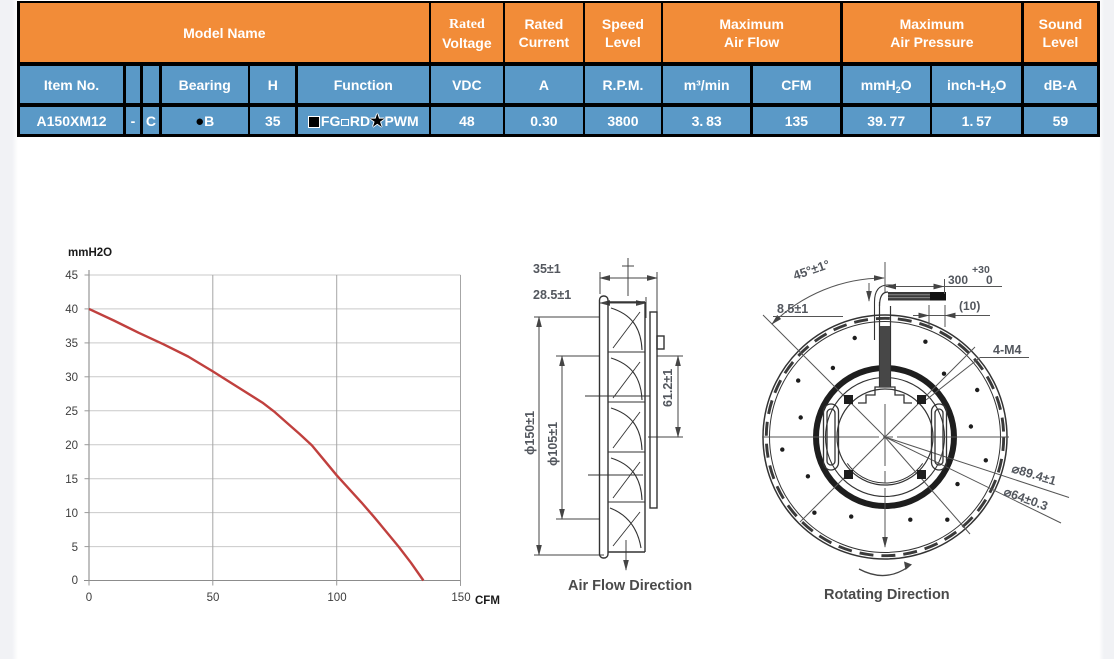 This screenshot has height=659, width=1114. I want to click on svg-text: 35, so click(71, 344).